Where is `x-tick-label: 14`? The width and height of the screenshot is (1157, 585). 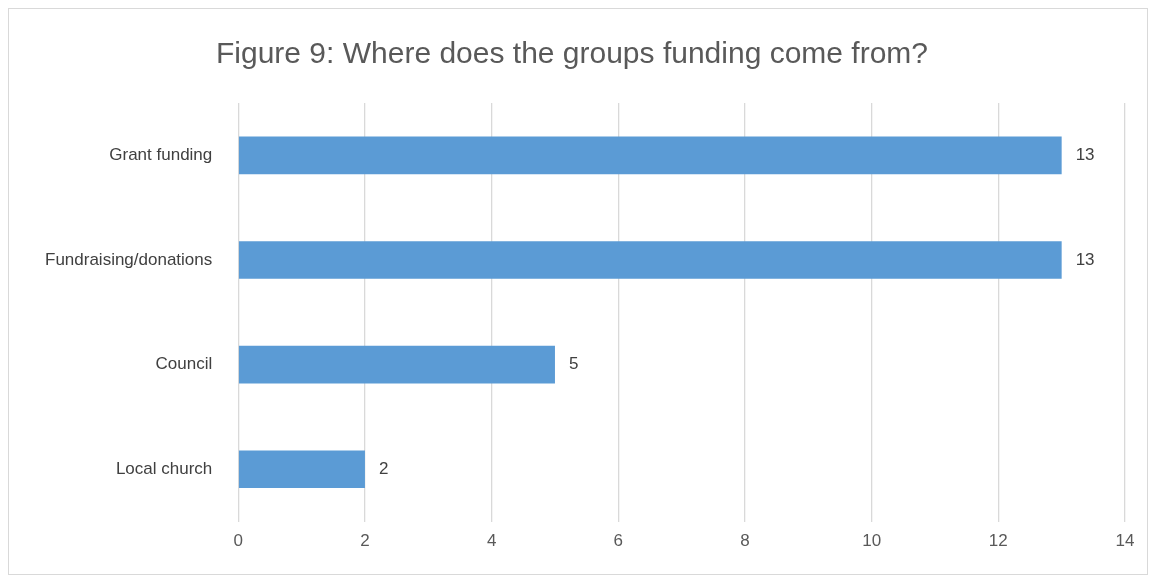 x-tick-label: 14 is located at coordinates (1125, 541).